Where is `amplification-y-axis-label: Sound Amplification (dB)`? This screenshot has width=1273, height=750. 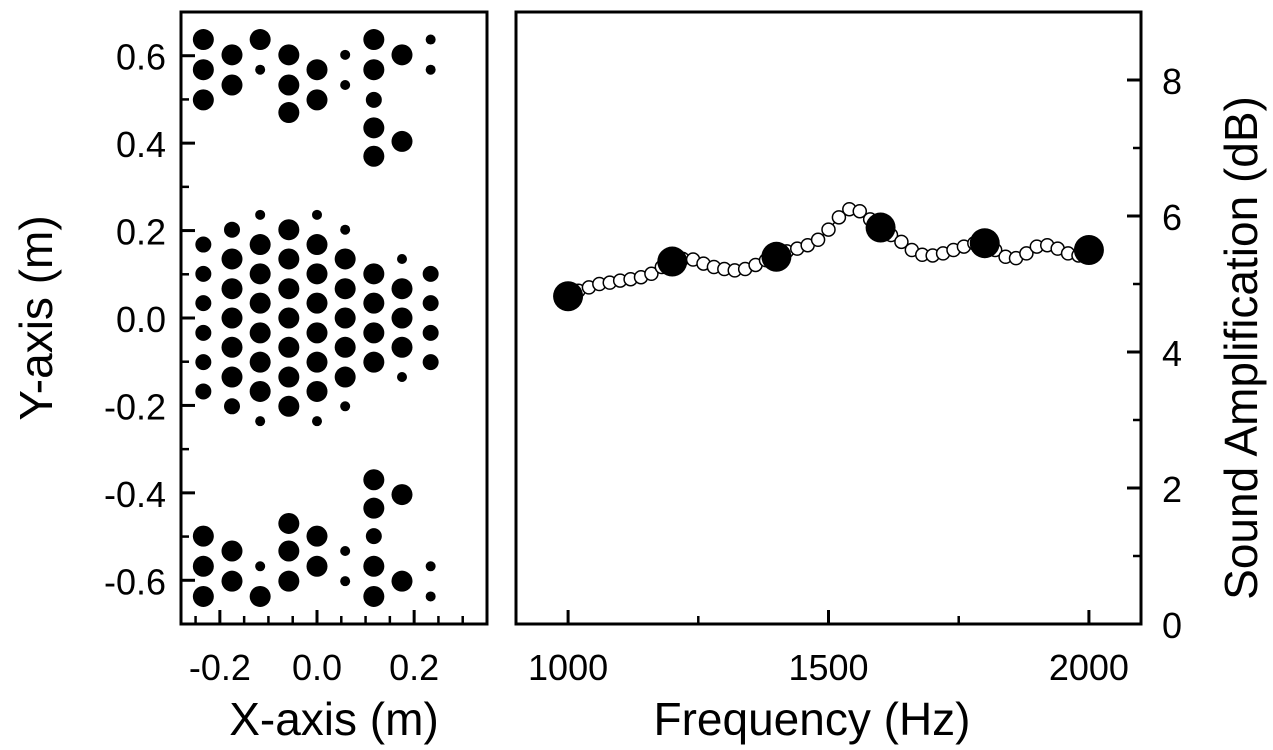 amplification-y-axis-label: Sound Amplification (dB) is located at coordinates (1241, 348).